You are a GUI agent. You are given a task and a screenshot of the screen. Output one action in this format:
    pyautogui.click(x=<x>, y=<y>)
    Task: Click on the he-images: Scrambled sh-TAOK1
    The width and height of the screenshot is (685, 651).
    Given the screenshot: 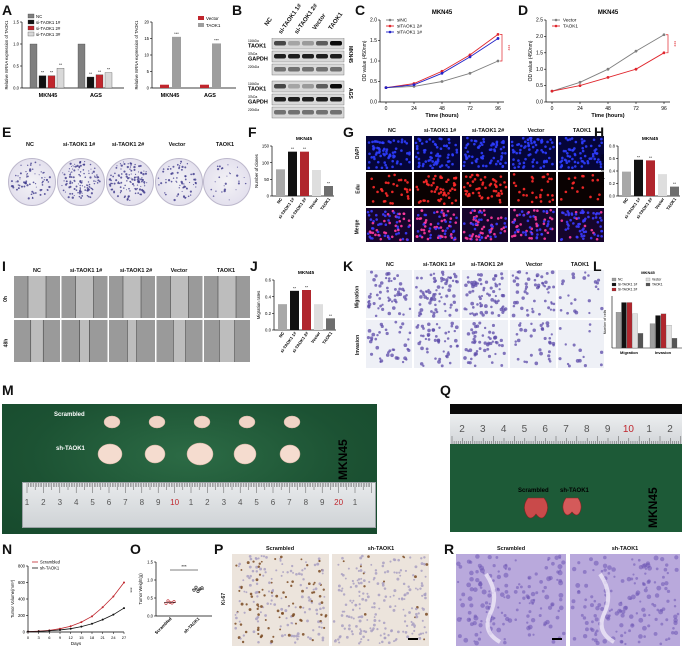 What is the action you would take?
    pyautogui.click(x=569, y=597)
    